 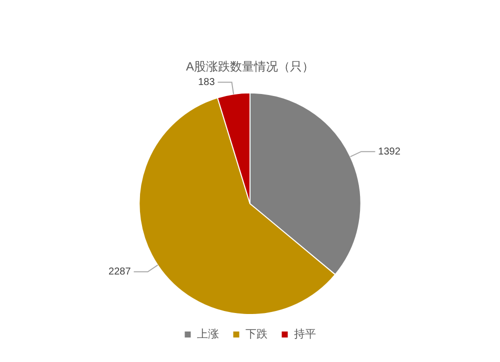 I want to click on legend-label: 下跌, so click(x=256, y=334).